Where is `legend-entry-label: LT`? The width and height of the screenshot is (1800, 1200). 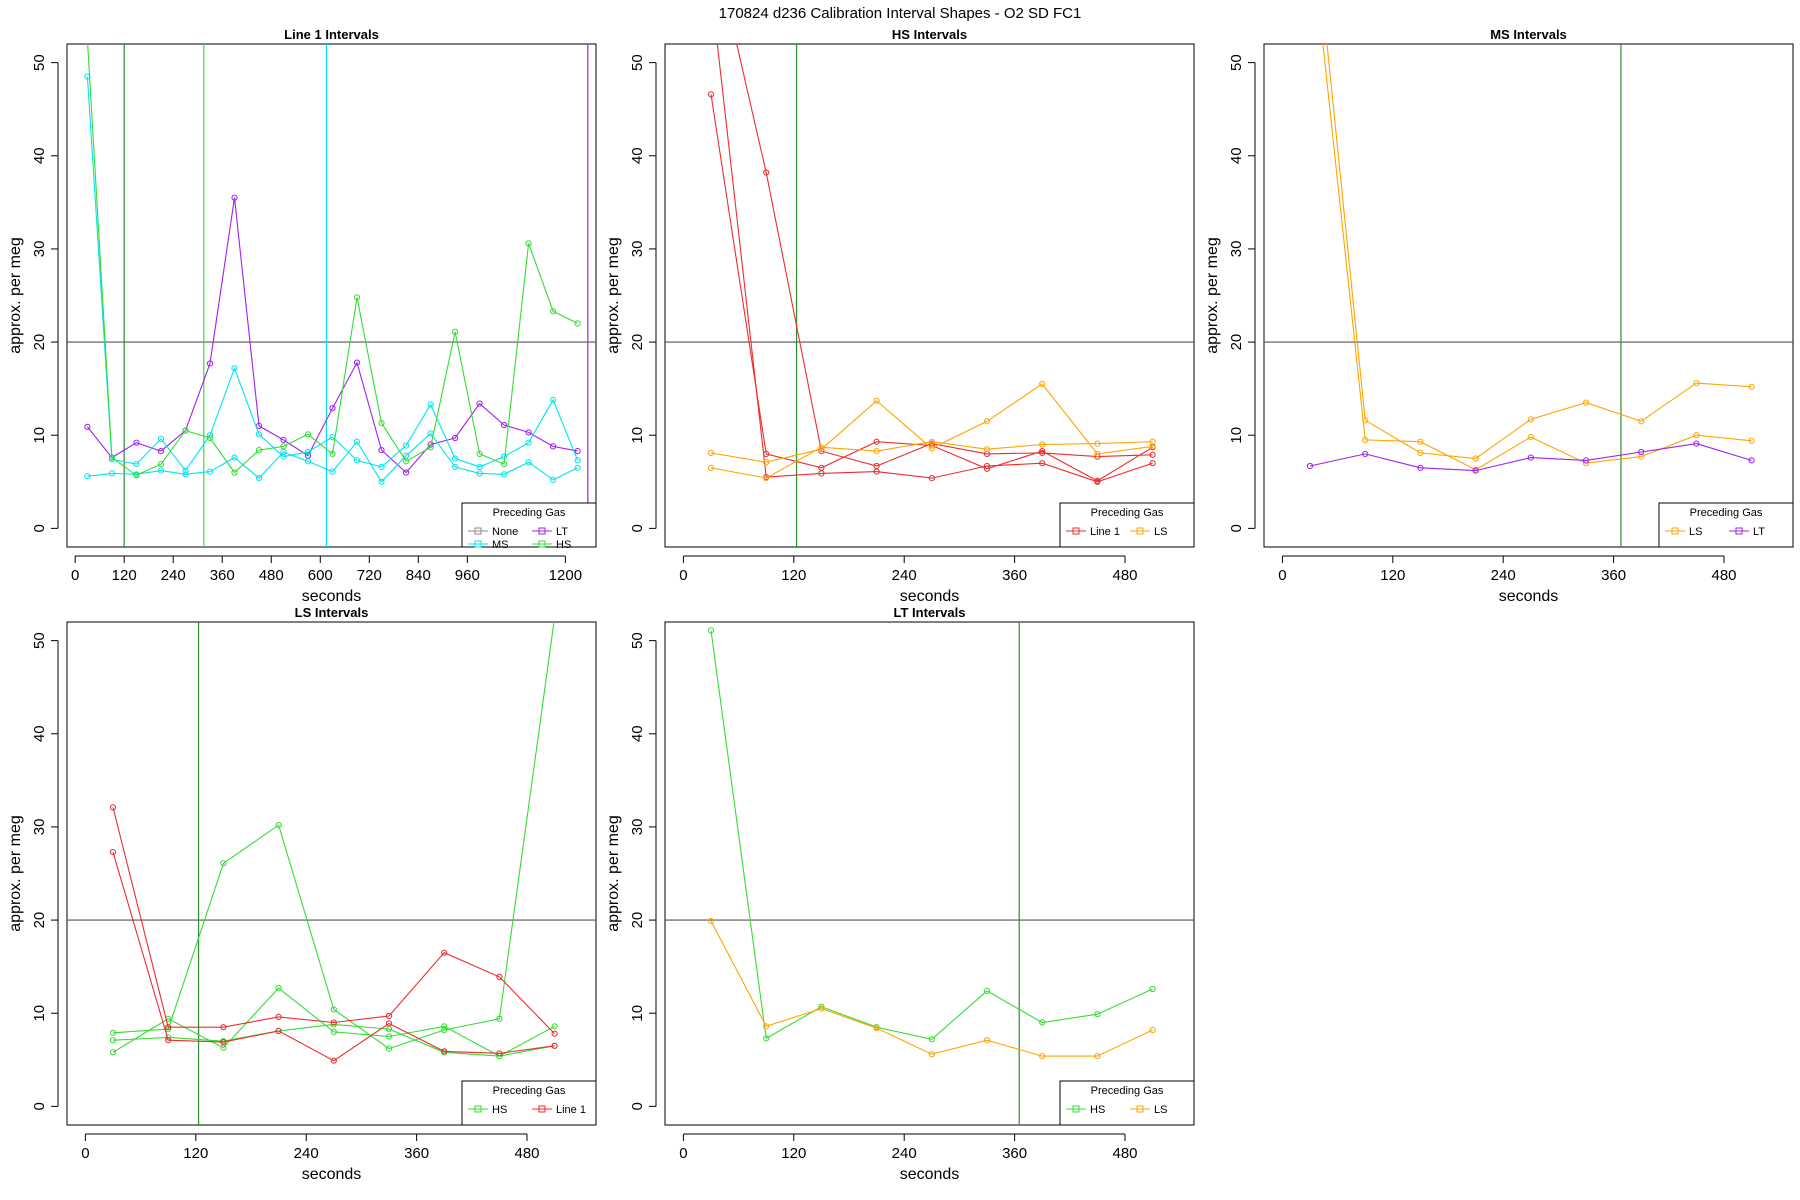
legend-entry-label: LT is located at coordinates (1759, 532).